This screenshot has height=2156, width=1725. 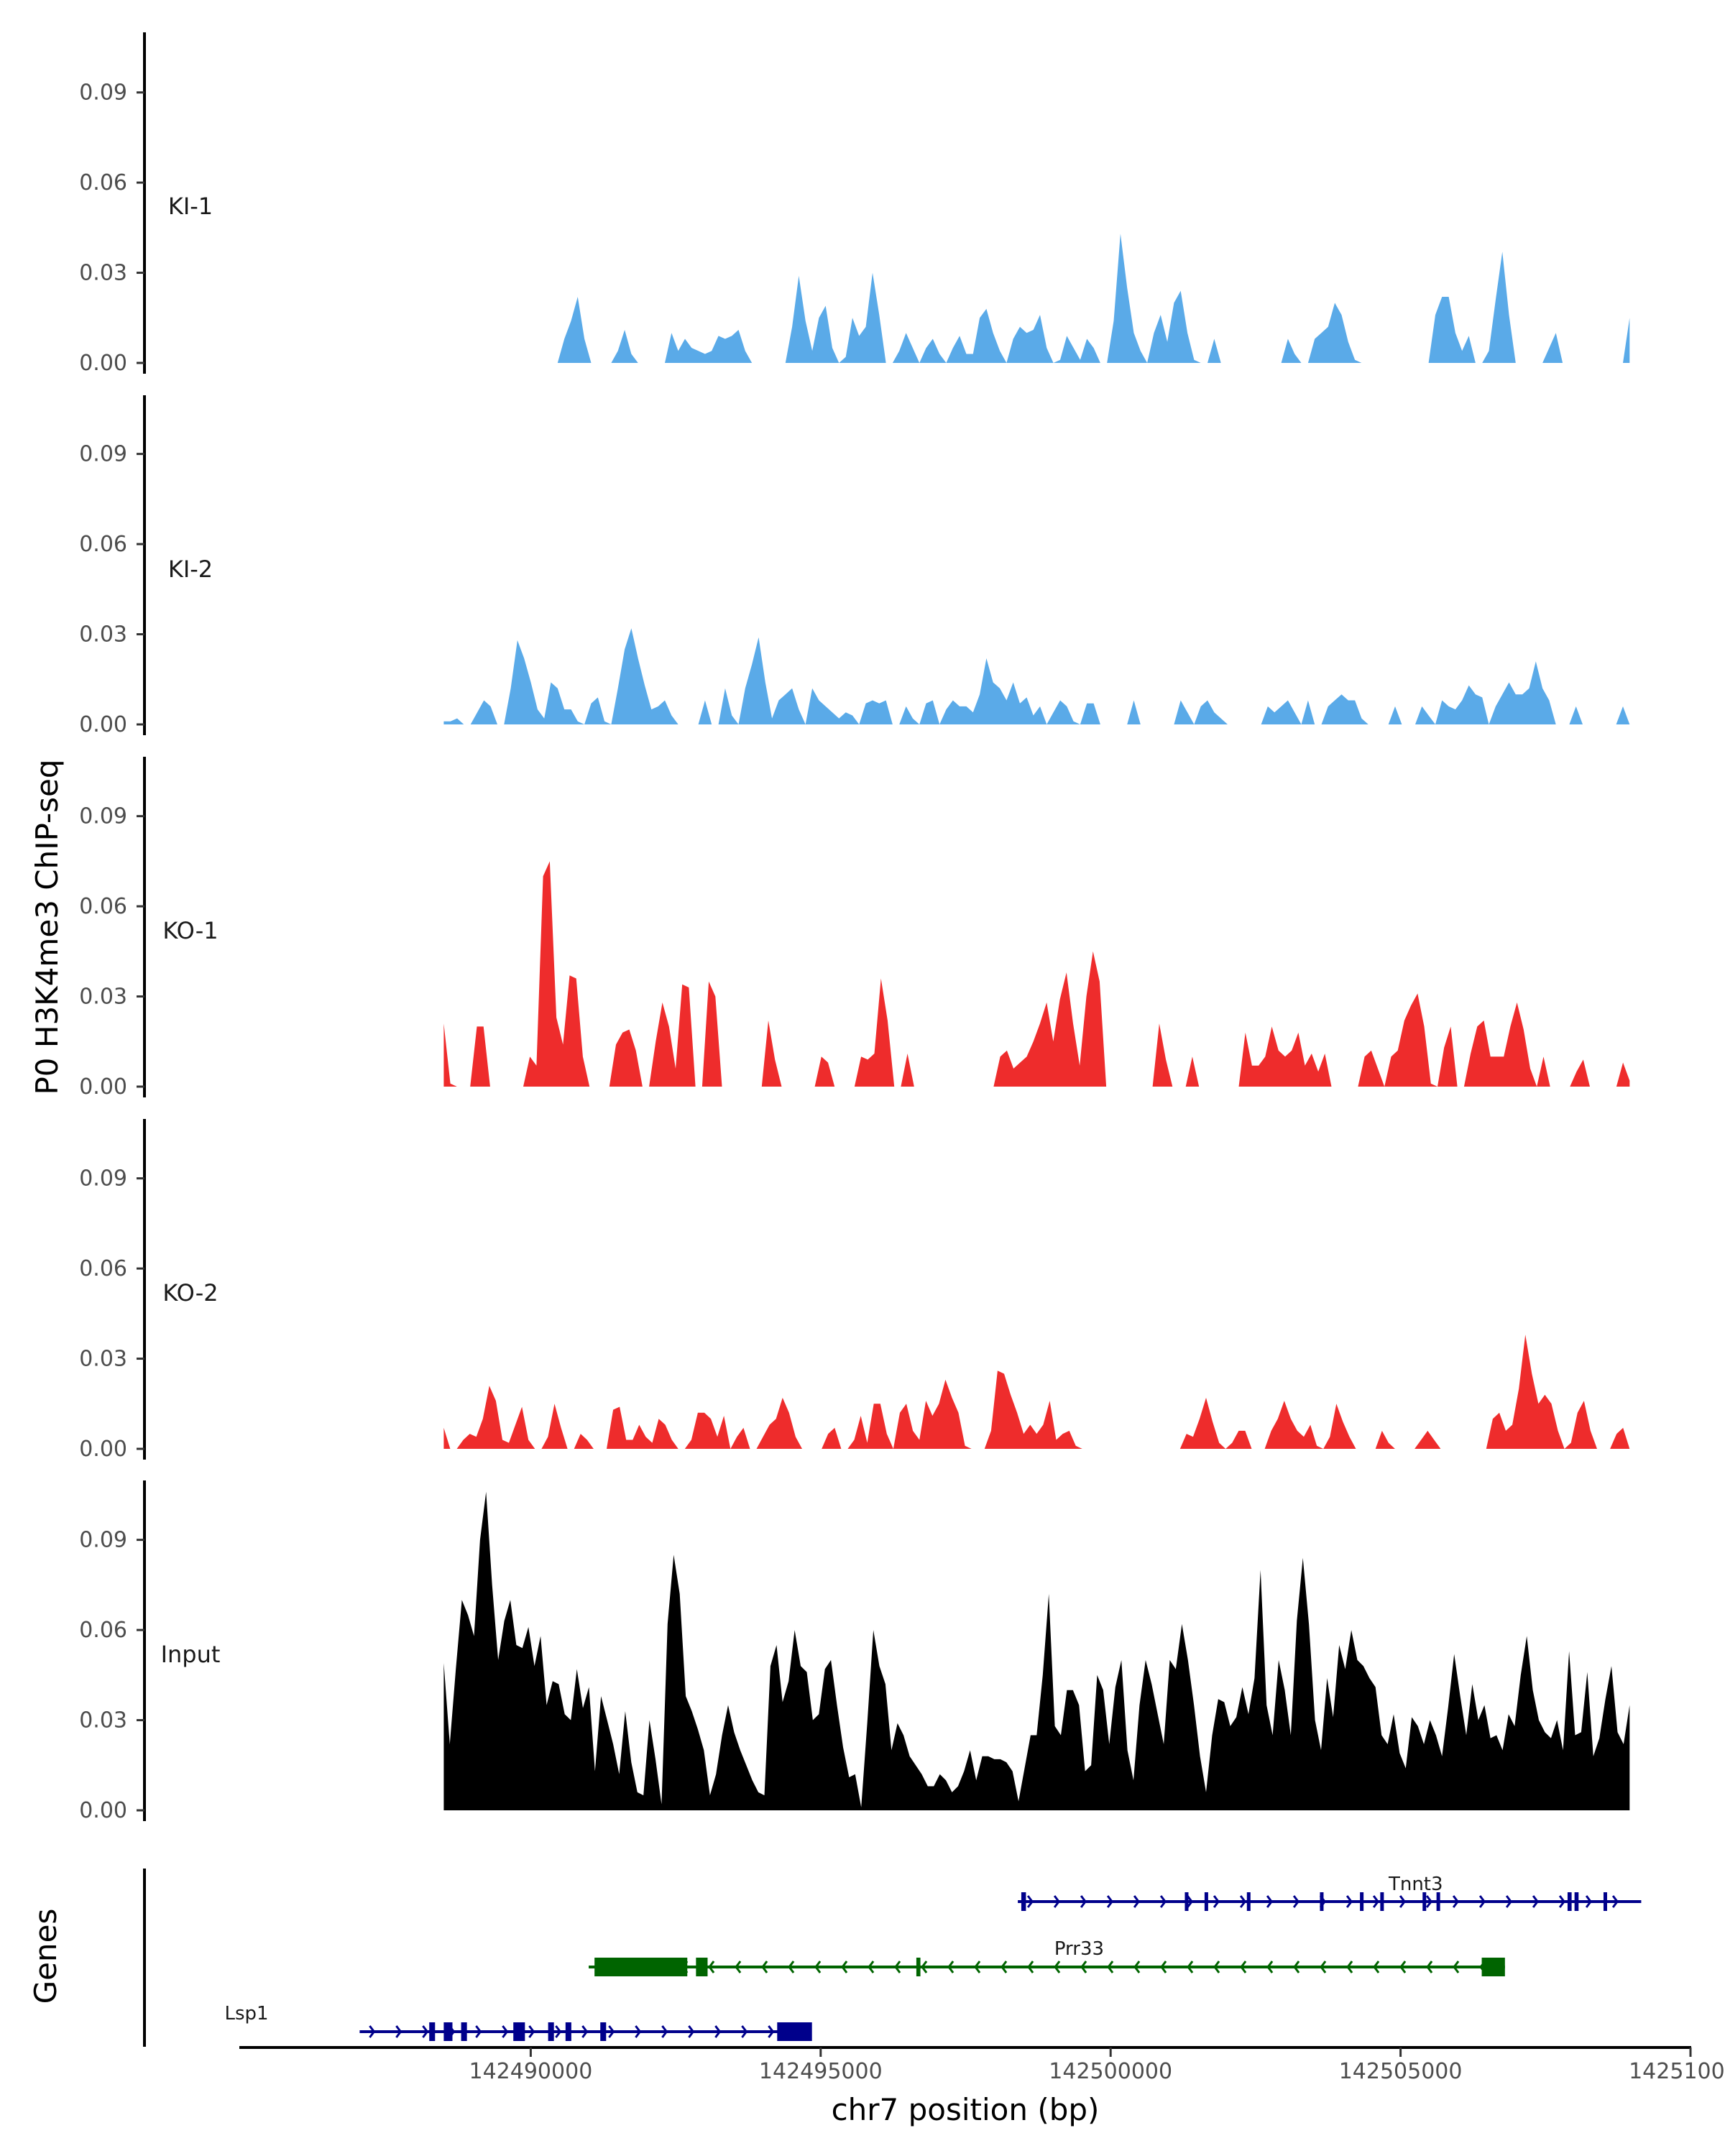 I want to click on genes-panel: Tnnt3 Prr33 Lsp1, so click(x=892, y=1958).